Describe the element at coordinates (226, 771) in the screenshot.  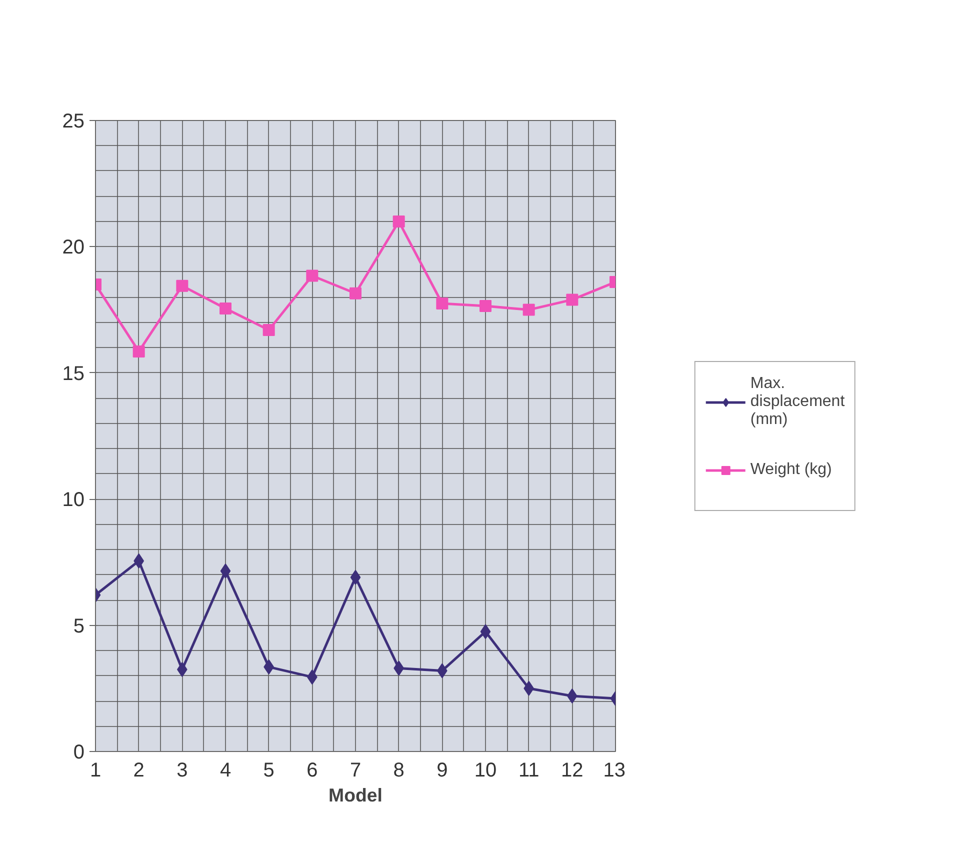
I see `x-tick-label: 4` at that location.